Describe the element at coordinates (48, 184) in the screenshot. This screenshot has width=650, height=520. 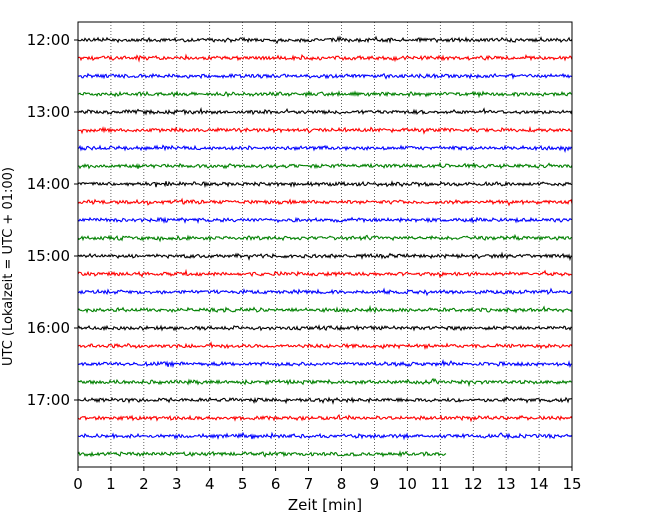
I see `y-tick-label: 14:00` at that location.